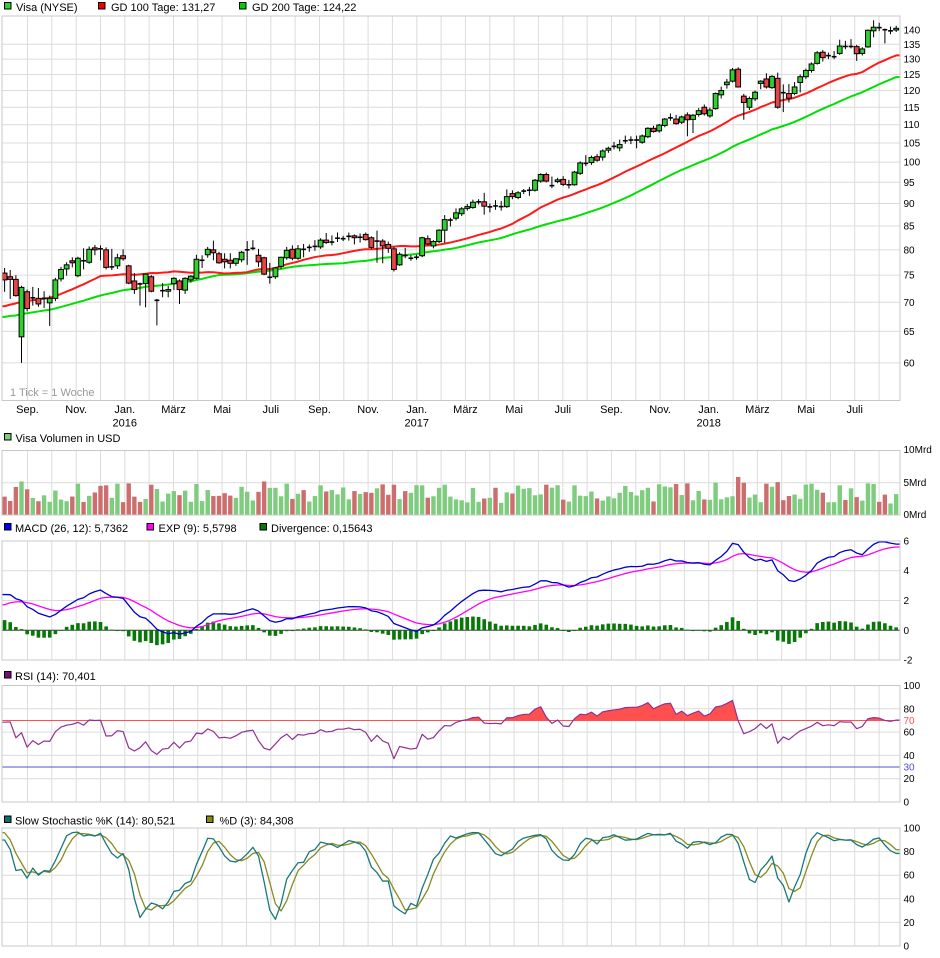  Describe the element at coordinates (908, 661) in the screenshot. I see `svg-text: -2` at that location.